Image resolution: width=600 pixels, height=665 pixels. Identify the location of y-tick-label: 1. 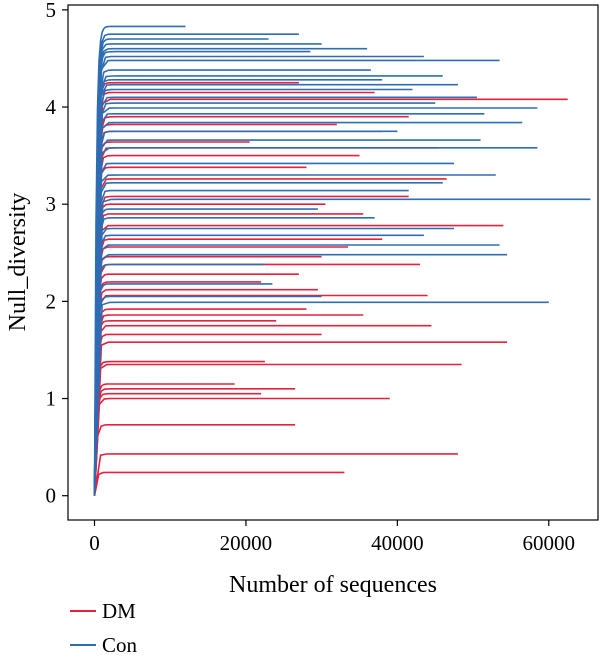
(51, 399).